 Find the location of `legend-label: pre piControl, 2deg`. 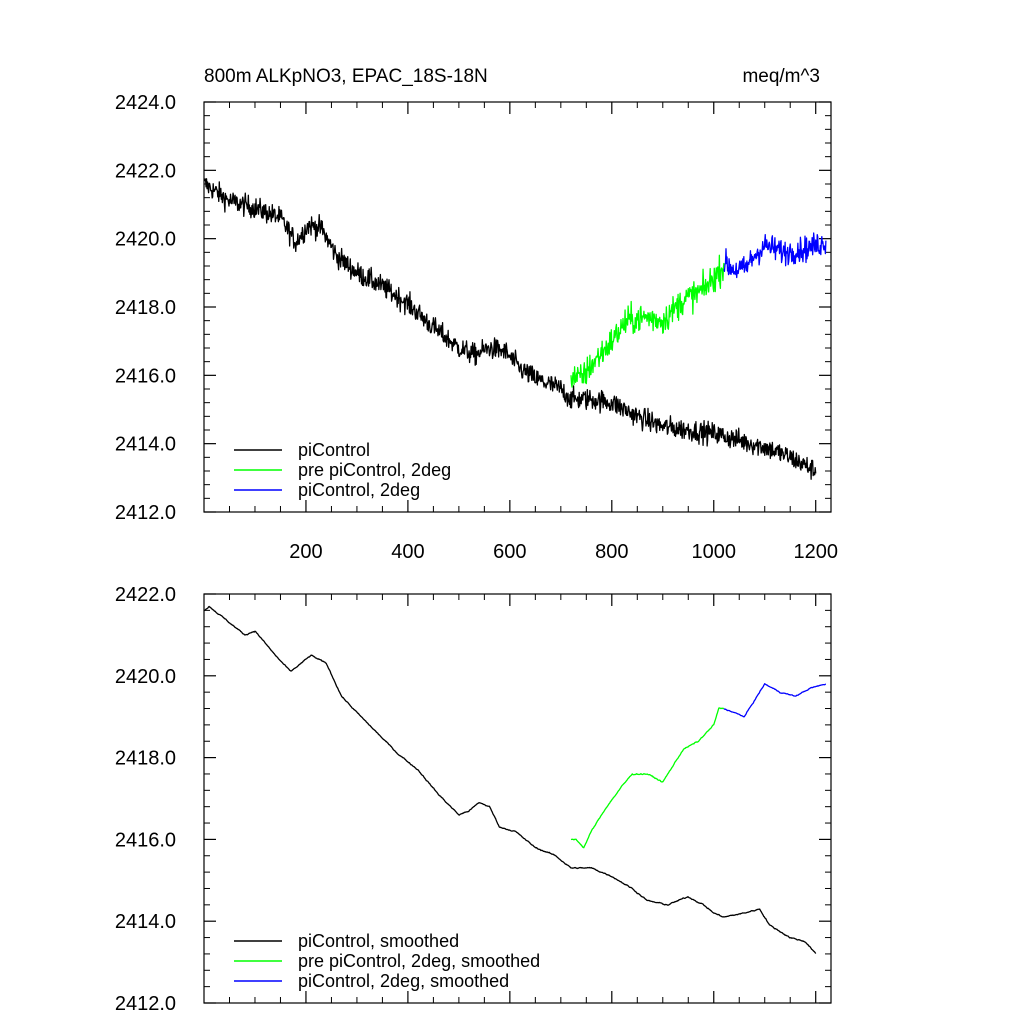

legend-label: pre piControl, 2deg is located at coordinates (374, 470).